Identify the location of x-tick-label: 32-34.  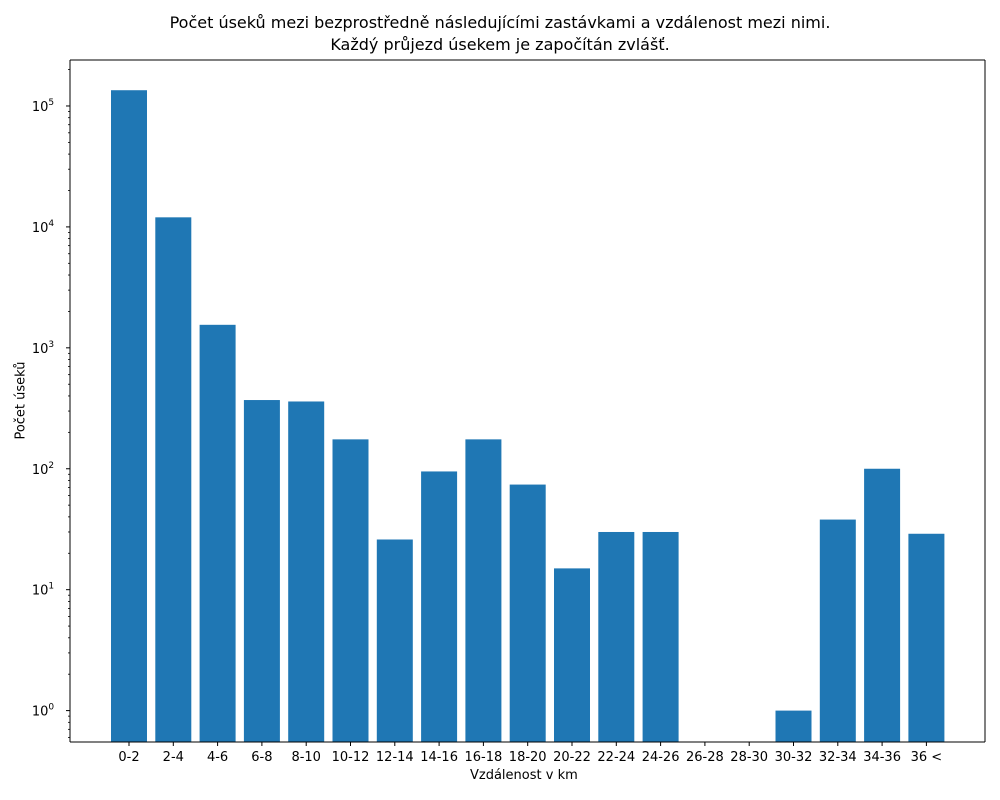
(838, 757).